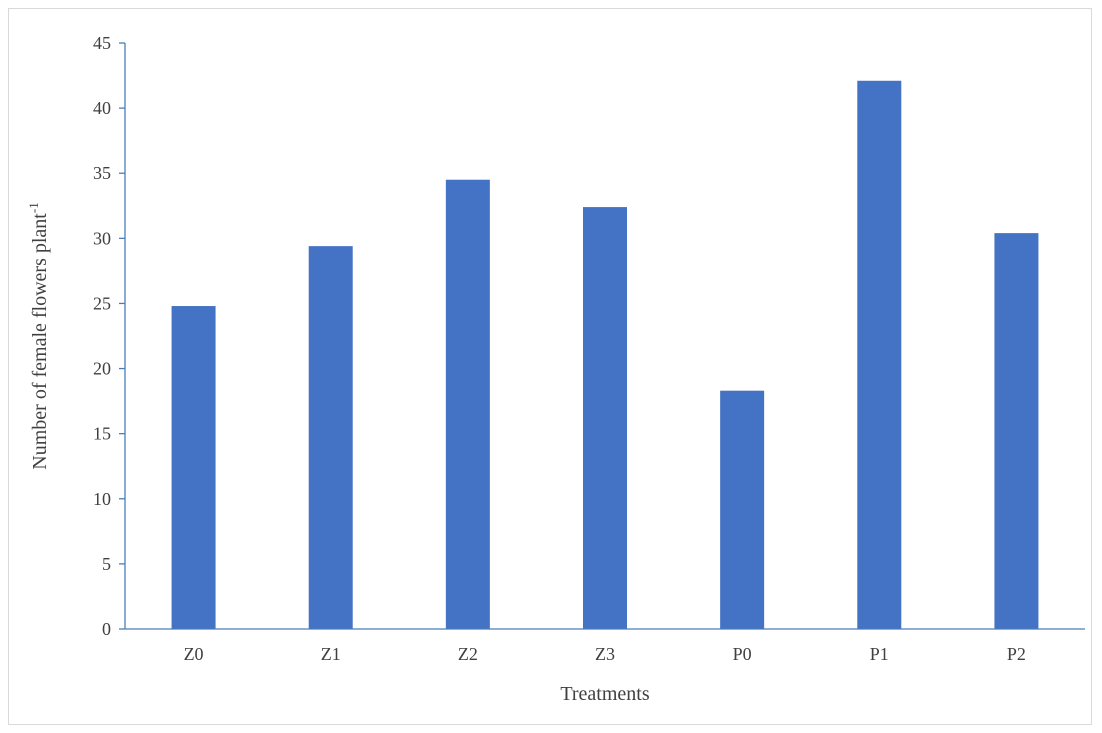 The width and height of the screenshot is (1102, 733). Describe the element at coordinates (102, 108) in the screenshot. I see `y-tick-label-8: 40` at that location.